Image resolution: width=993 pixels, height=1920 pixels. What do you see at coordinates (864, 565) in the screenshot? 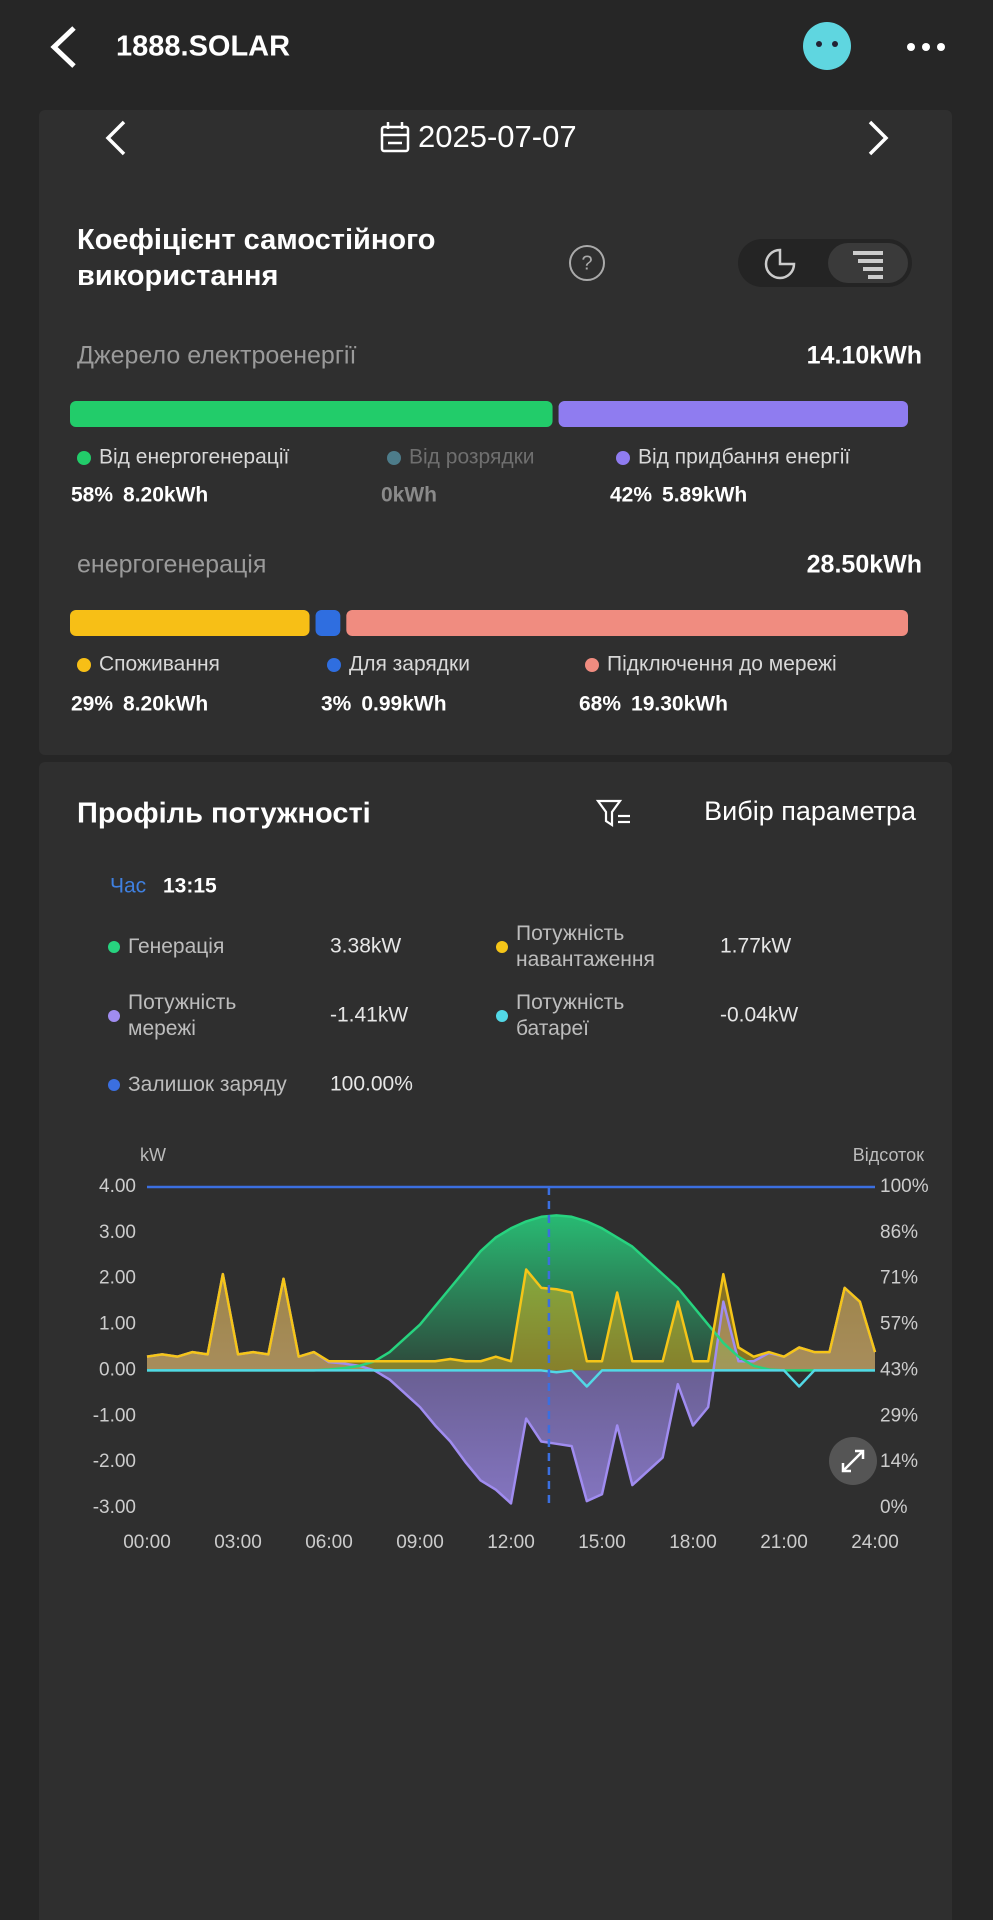
I see `section-total: 28.50kWh` at bounding box center [864, 565].